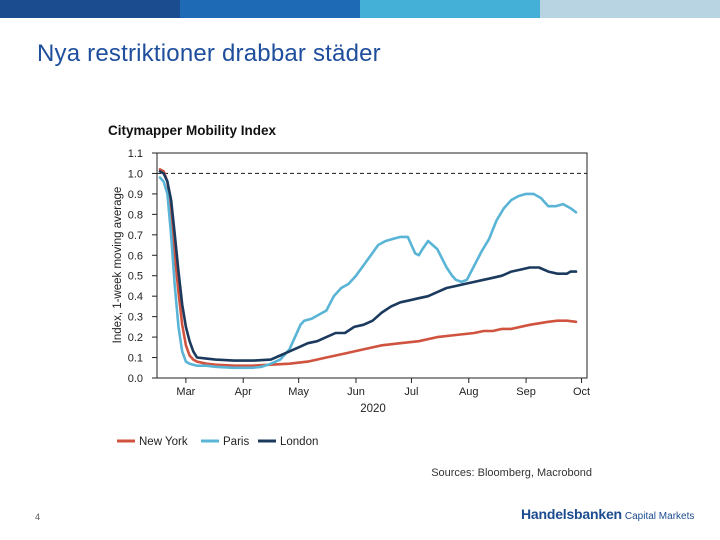 Image resolution: width=720 pixels, height=540 pixels. I want to click on chart-source: Sources: Bloomberg, Macrobond, so click(511, 473).